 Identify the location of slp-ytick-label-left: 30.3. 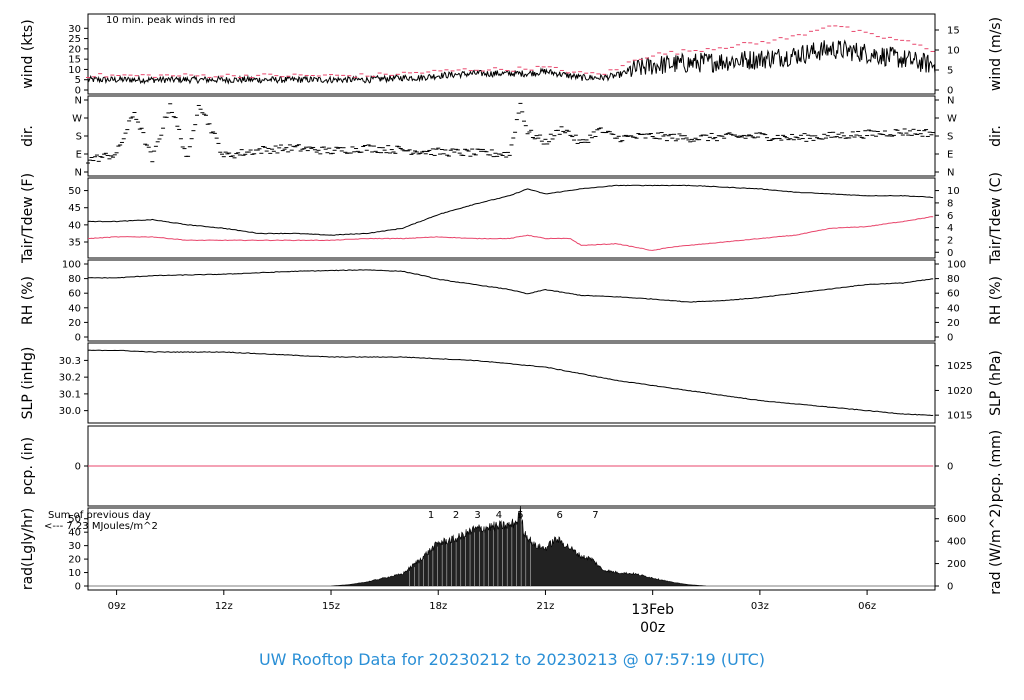
(70, 361).